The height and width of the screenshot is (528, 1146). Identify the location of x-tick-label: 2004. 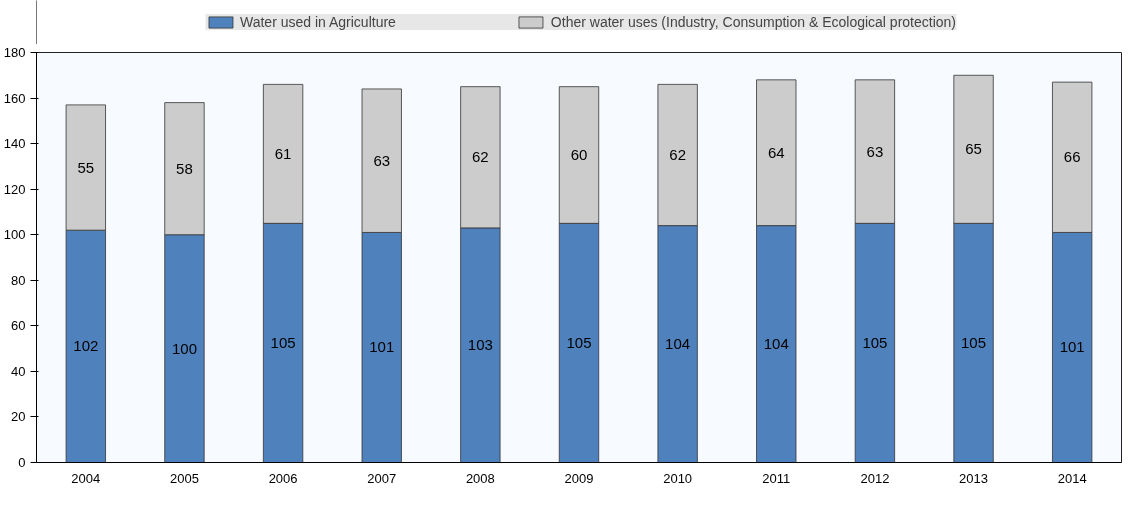
(86, 478).